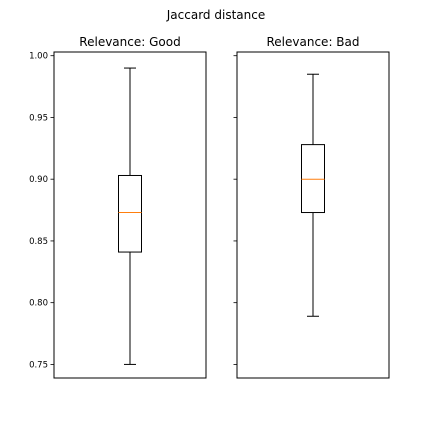 Image resolution: width=432 pixels, height=432 pixels. What do you see at coordinates (38, 118) in the screenshot?
I see `y-tick-label: 0.95` at bounding box center [38, 118].